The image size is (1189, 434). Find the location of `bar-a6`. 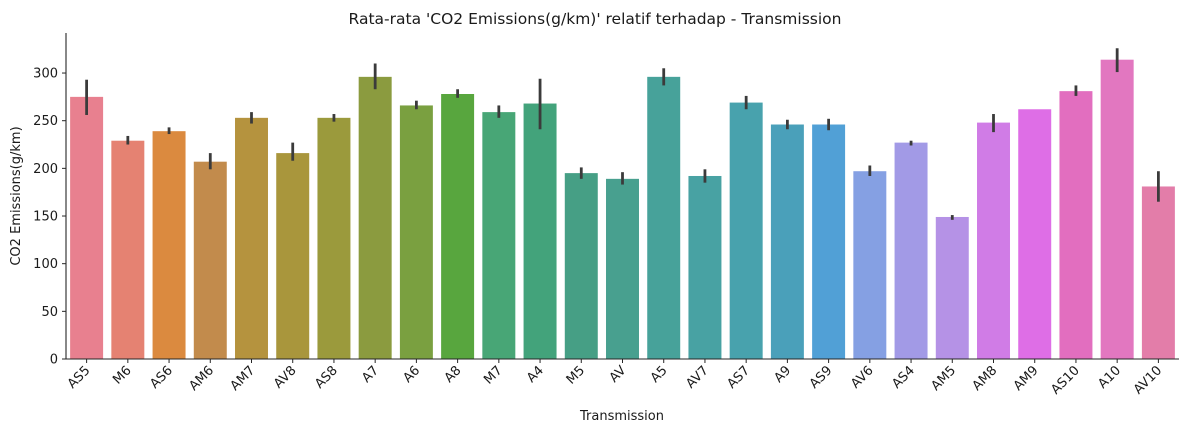

bar-a6 is located at coordinates (416, 232).